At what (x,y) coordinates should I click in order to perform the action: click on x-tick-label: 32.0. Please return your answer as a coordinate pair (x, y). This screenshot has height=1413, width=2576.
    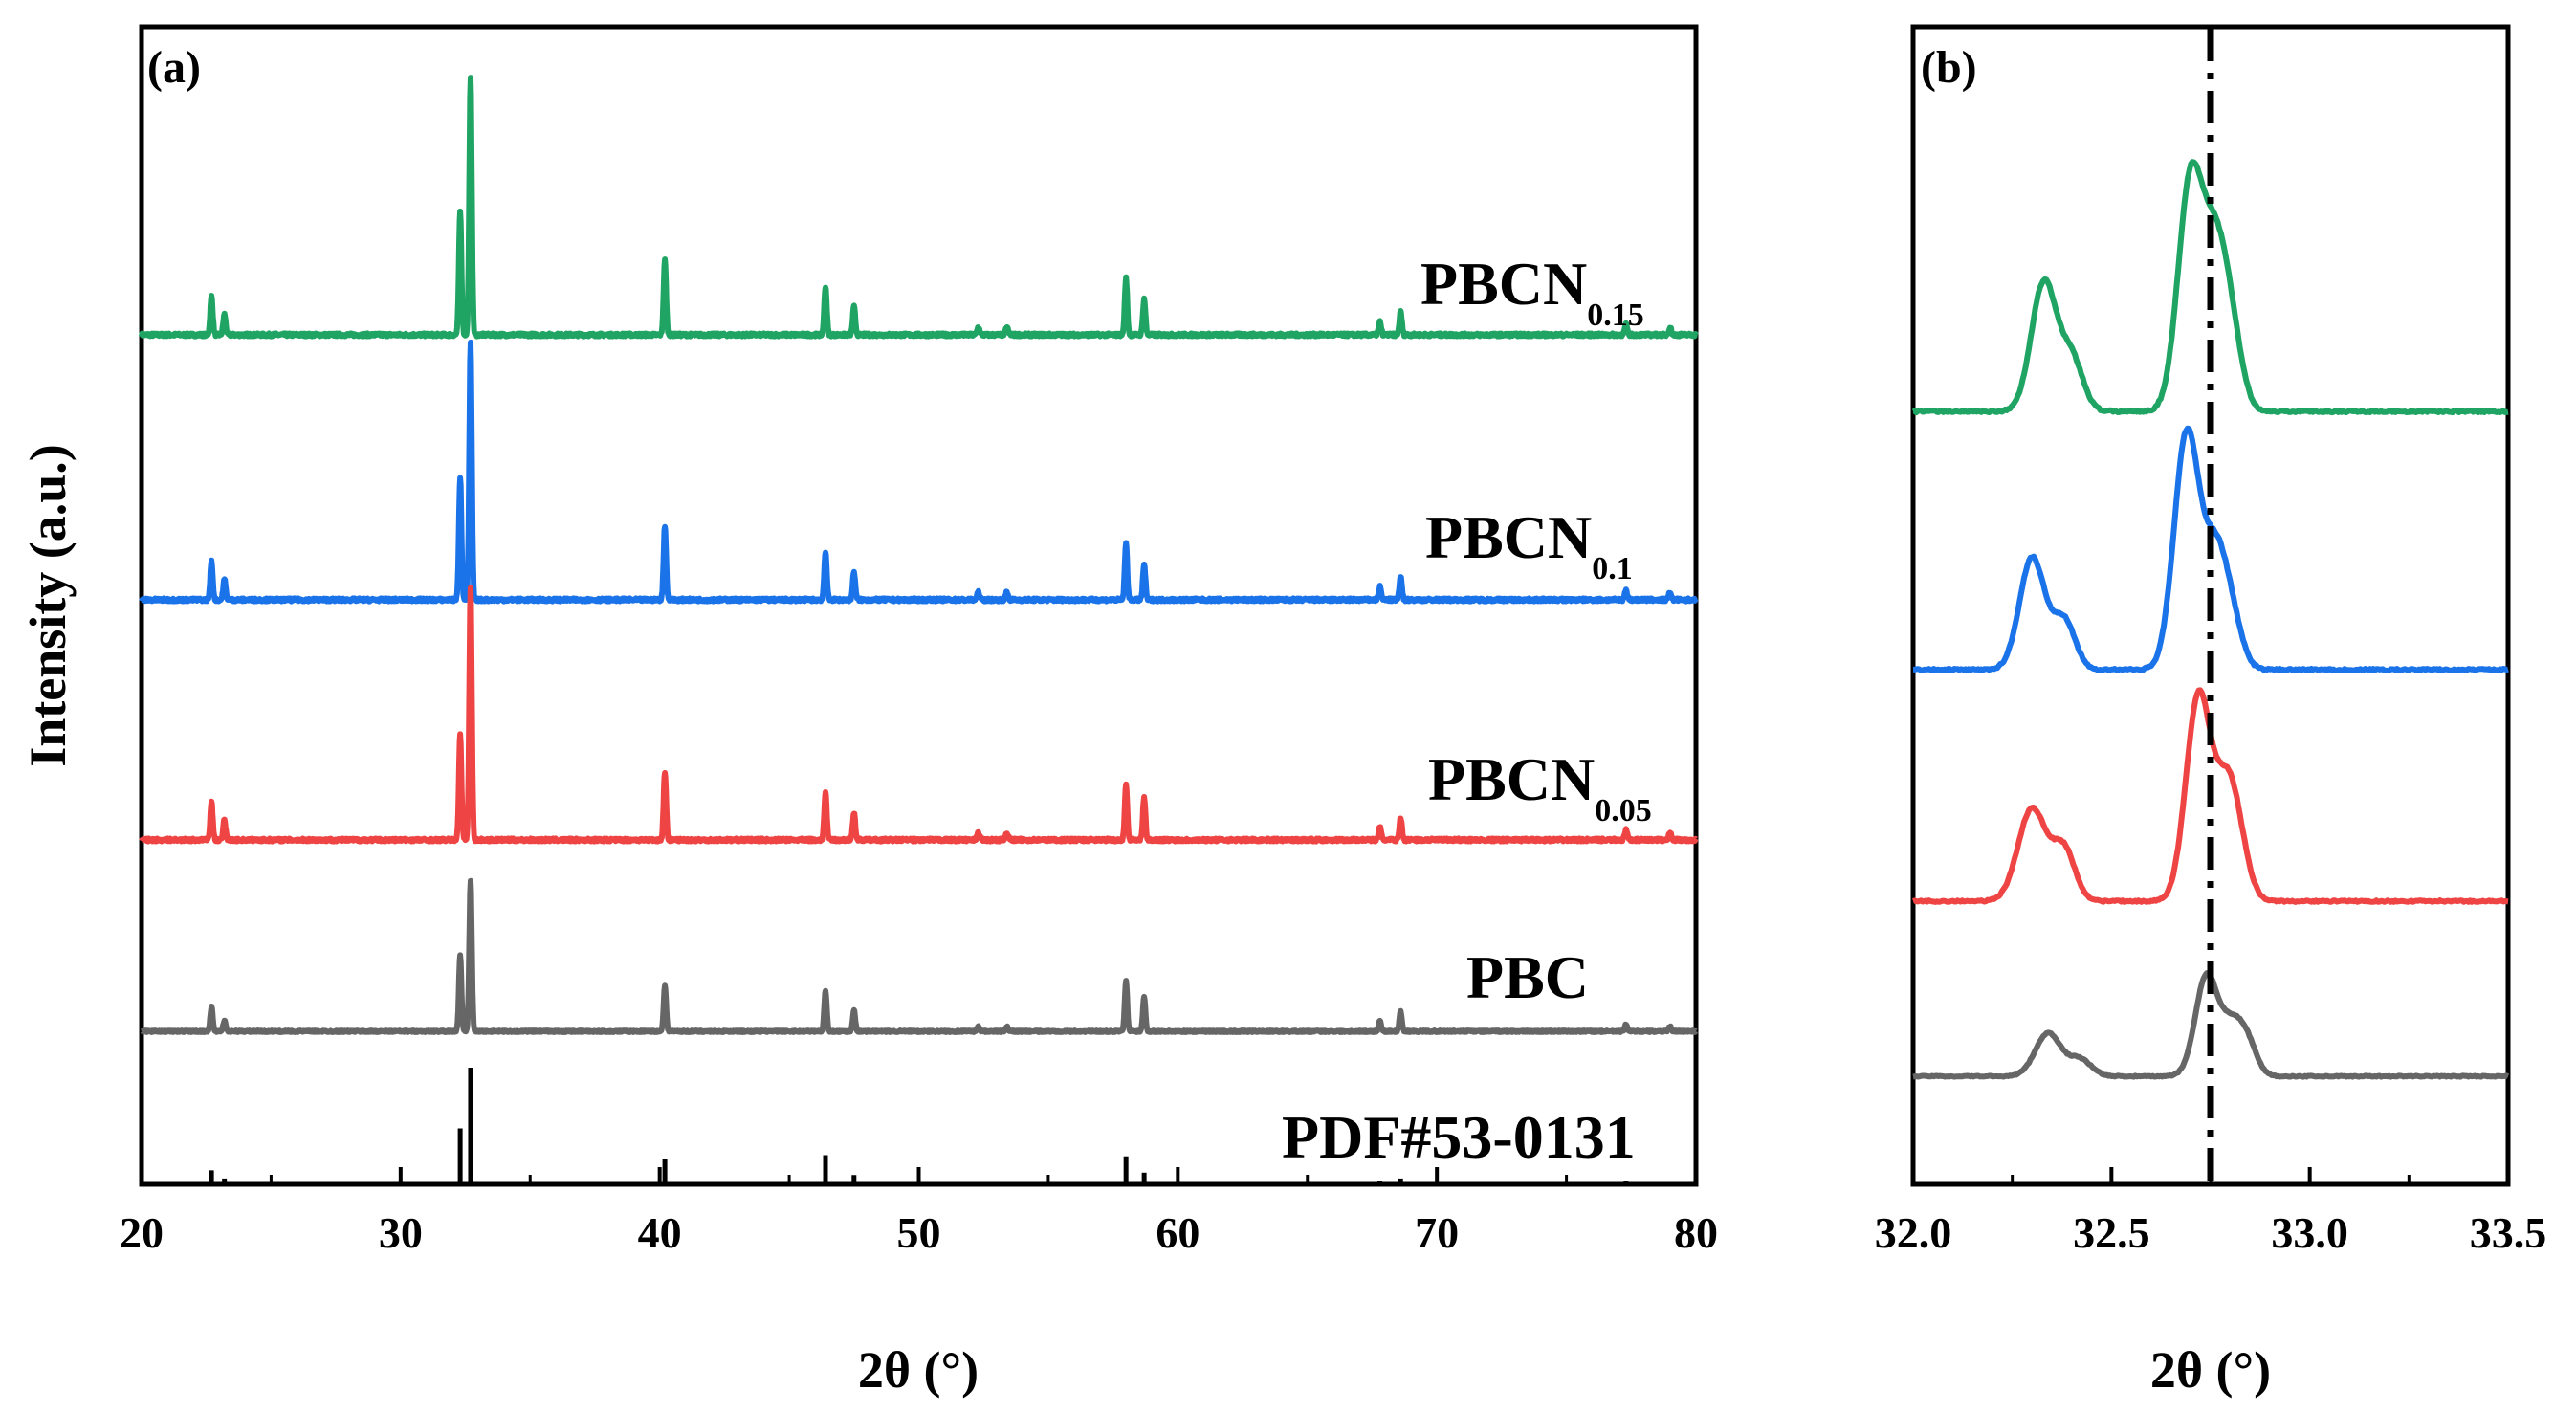
    Looking at the image, I should click on (1913, 1233).